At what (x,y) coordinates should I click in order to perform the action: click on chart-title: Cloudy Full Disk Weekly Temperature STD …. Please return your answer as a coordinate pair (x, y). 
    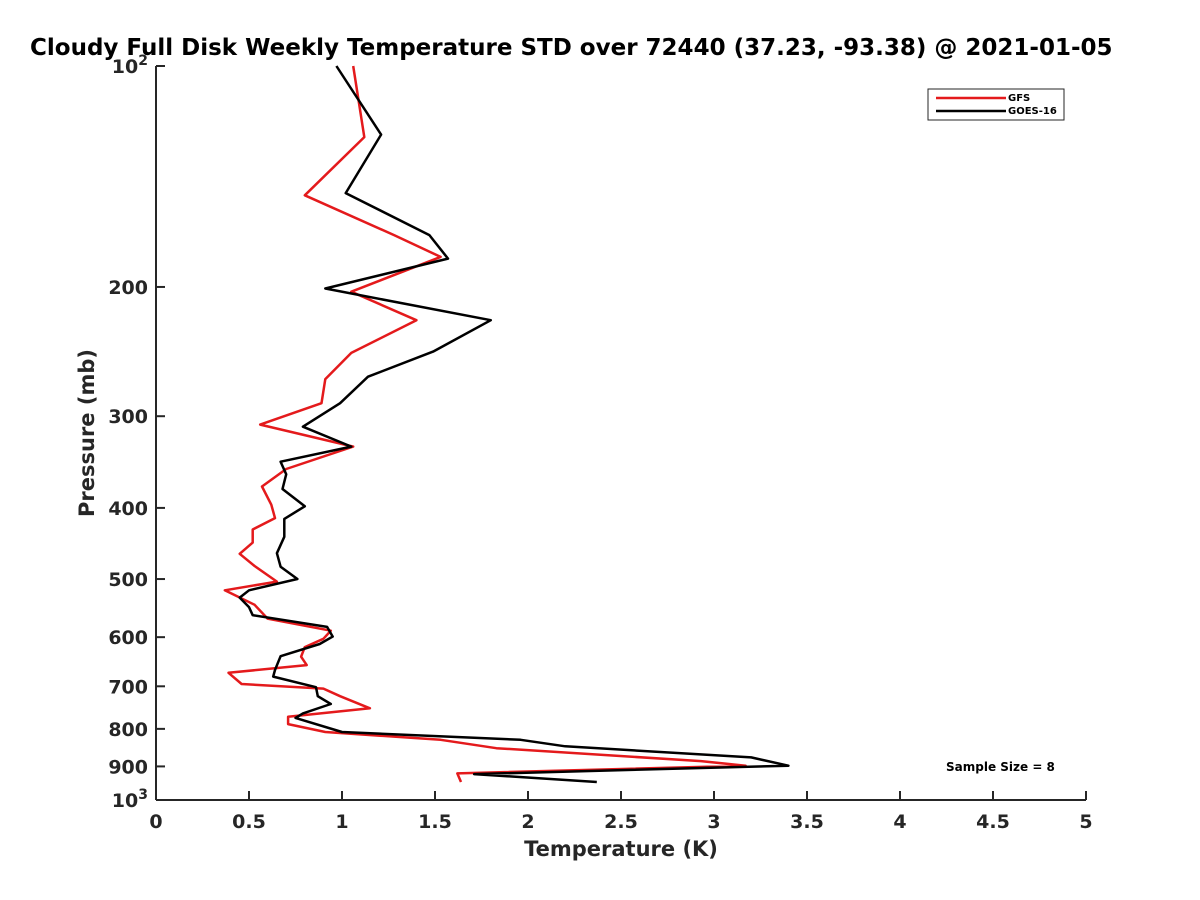
    Looking at the image, I should click on (571, 48).